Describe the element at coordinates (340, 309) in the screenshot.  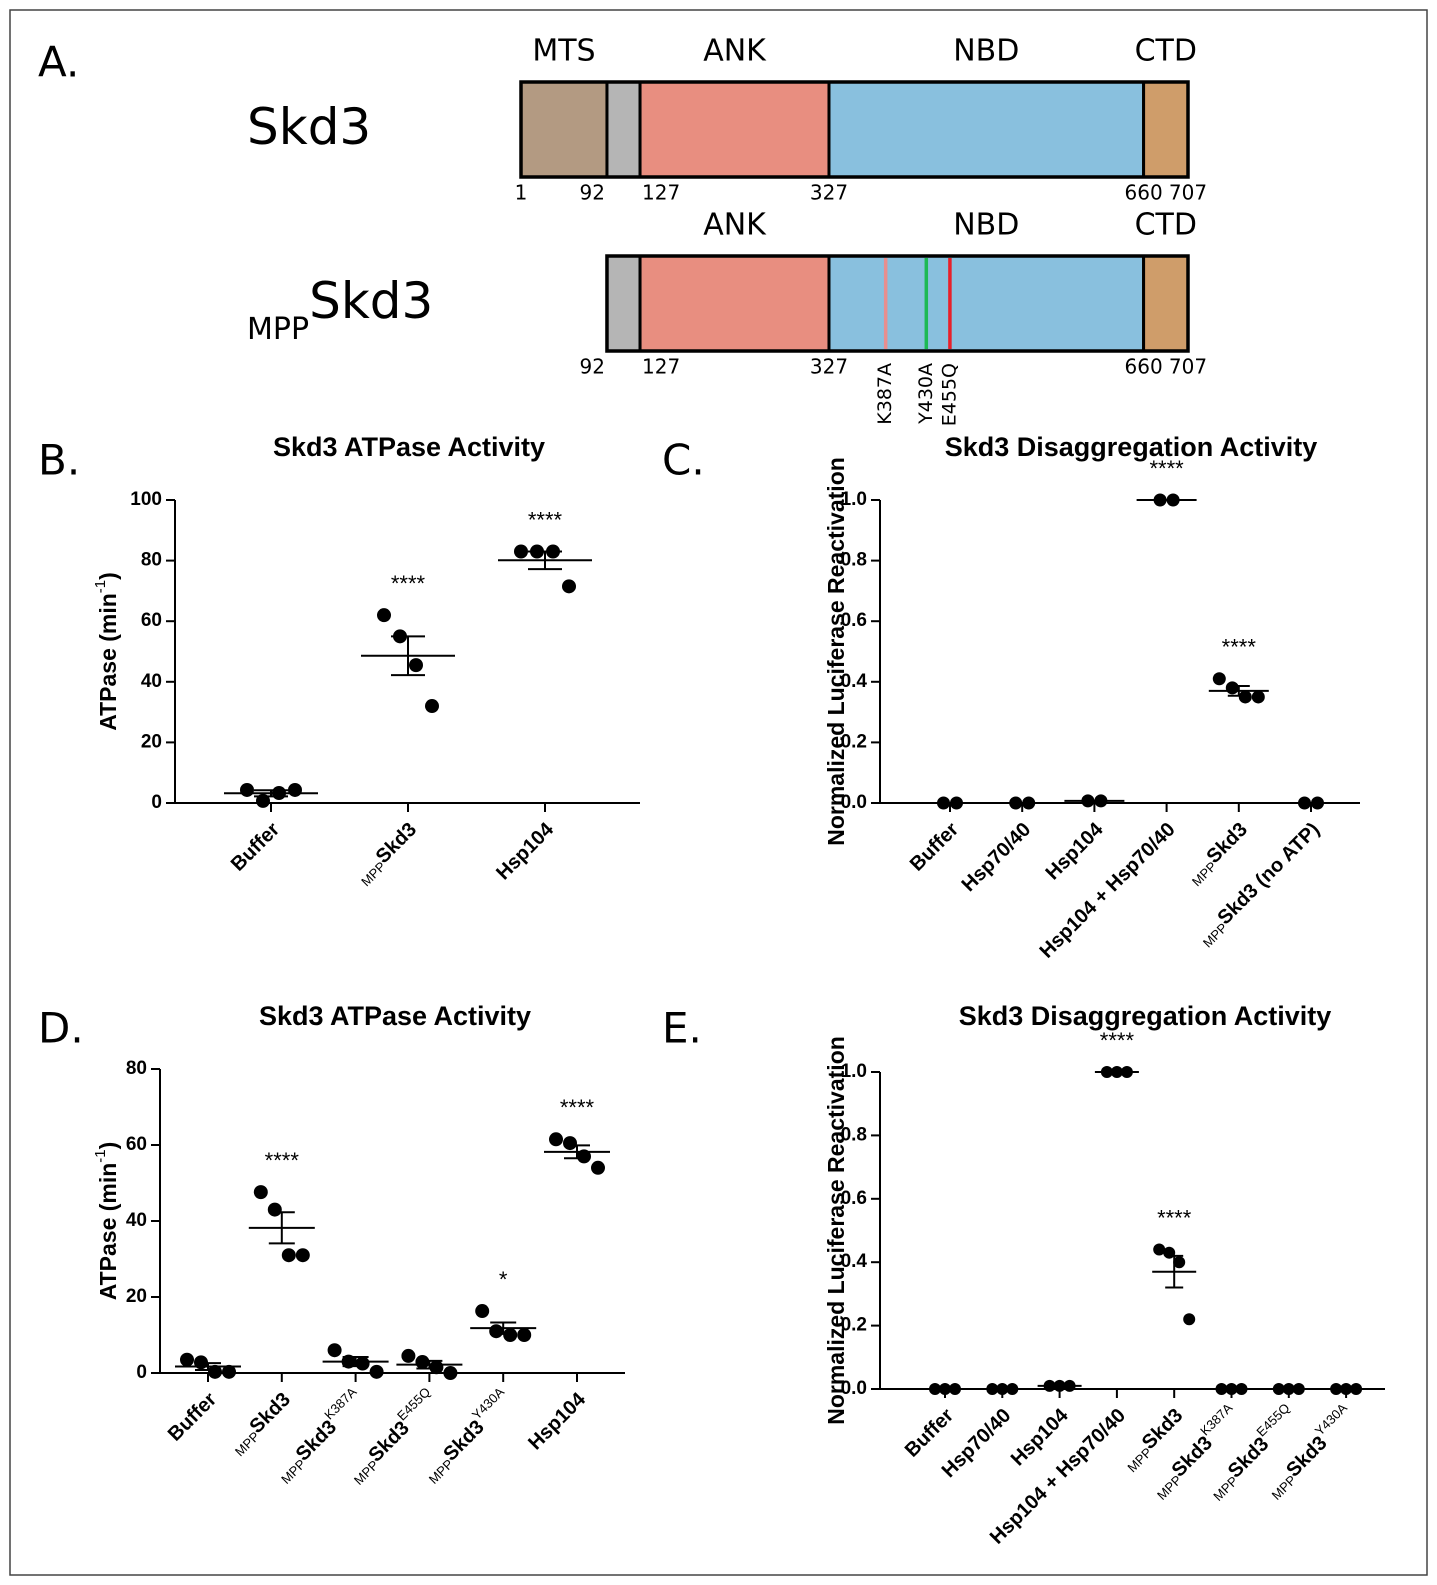
I see `protein-name: MPPSkd3` at that location.